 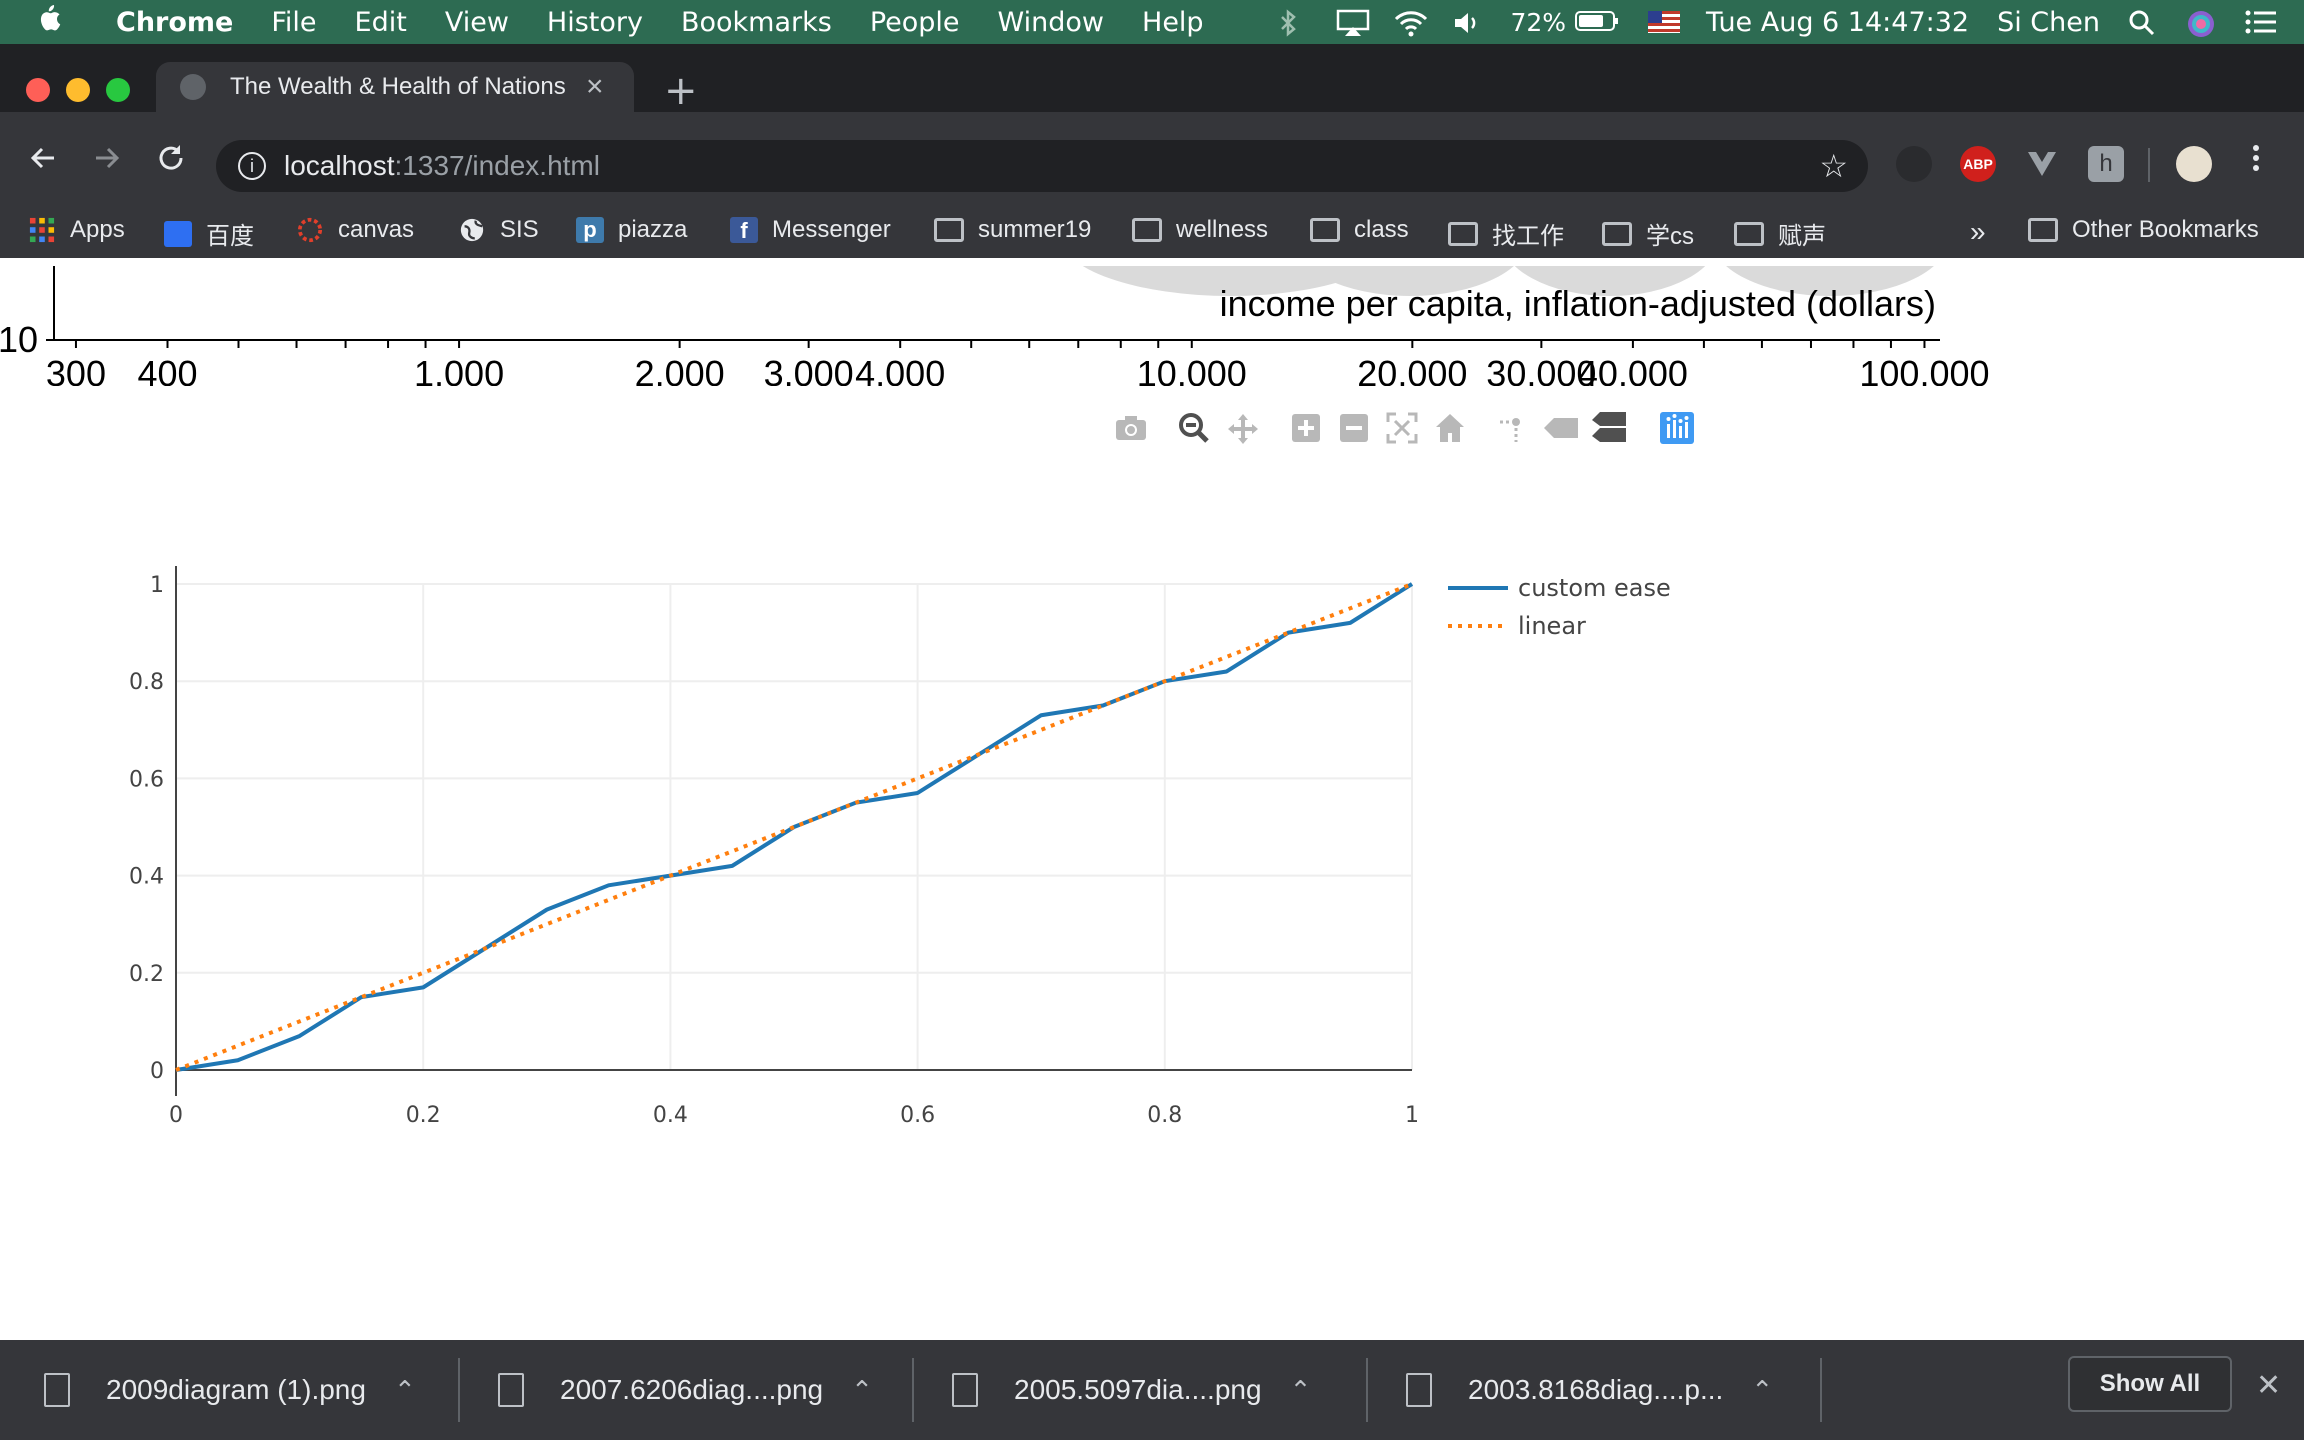 What do you see at coordinates (2143, 22) in the screenshot?
I see `spotlight-search-icon` at bounding box center [2143, 22].